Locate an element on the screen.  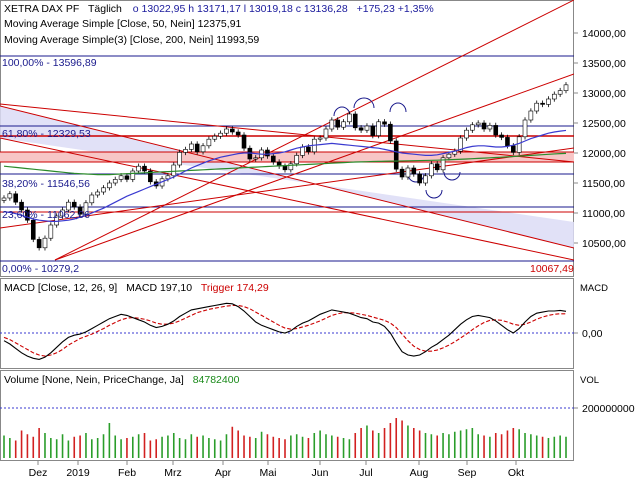
inv-shoulder-right is located at coordinates (452, 176).